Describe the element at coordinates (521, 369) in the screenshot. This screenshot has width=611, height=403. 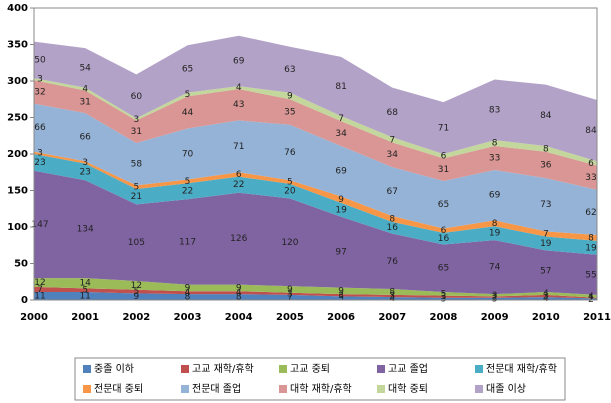
I see `legend-label: 전문대 재학/휴학` at that location.